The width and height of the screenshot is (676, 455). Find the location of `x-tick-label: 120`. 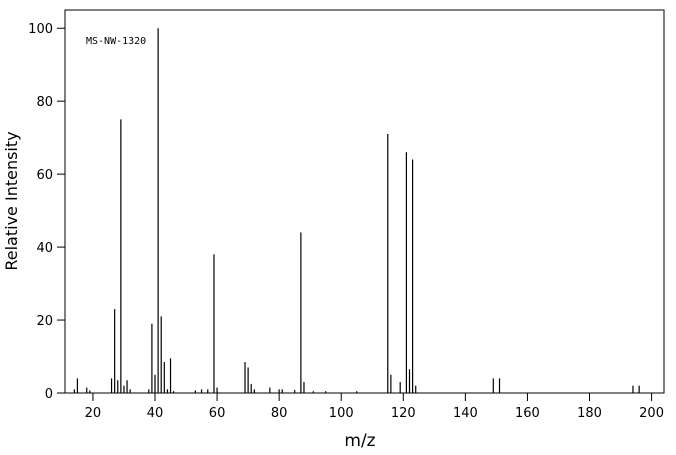

x-tick-label: 120 is located at coordinates (403, 413).